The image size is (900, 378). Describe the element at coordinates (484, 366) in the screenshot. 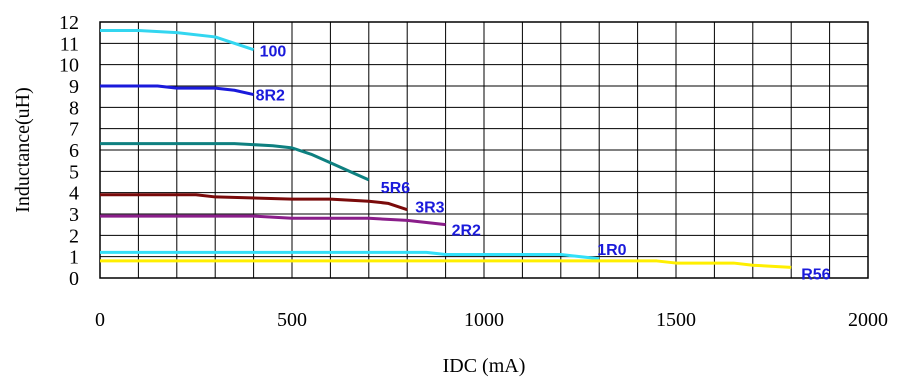

I see `x-axis-title: IDC (mA)` at that location.